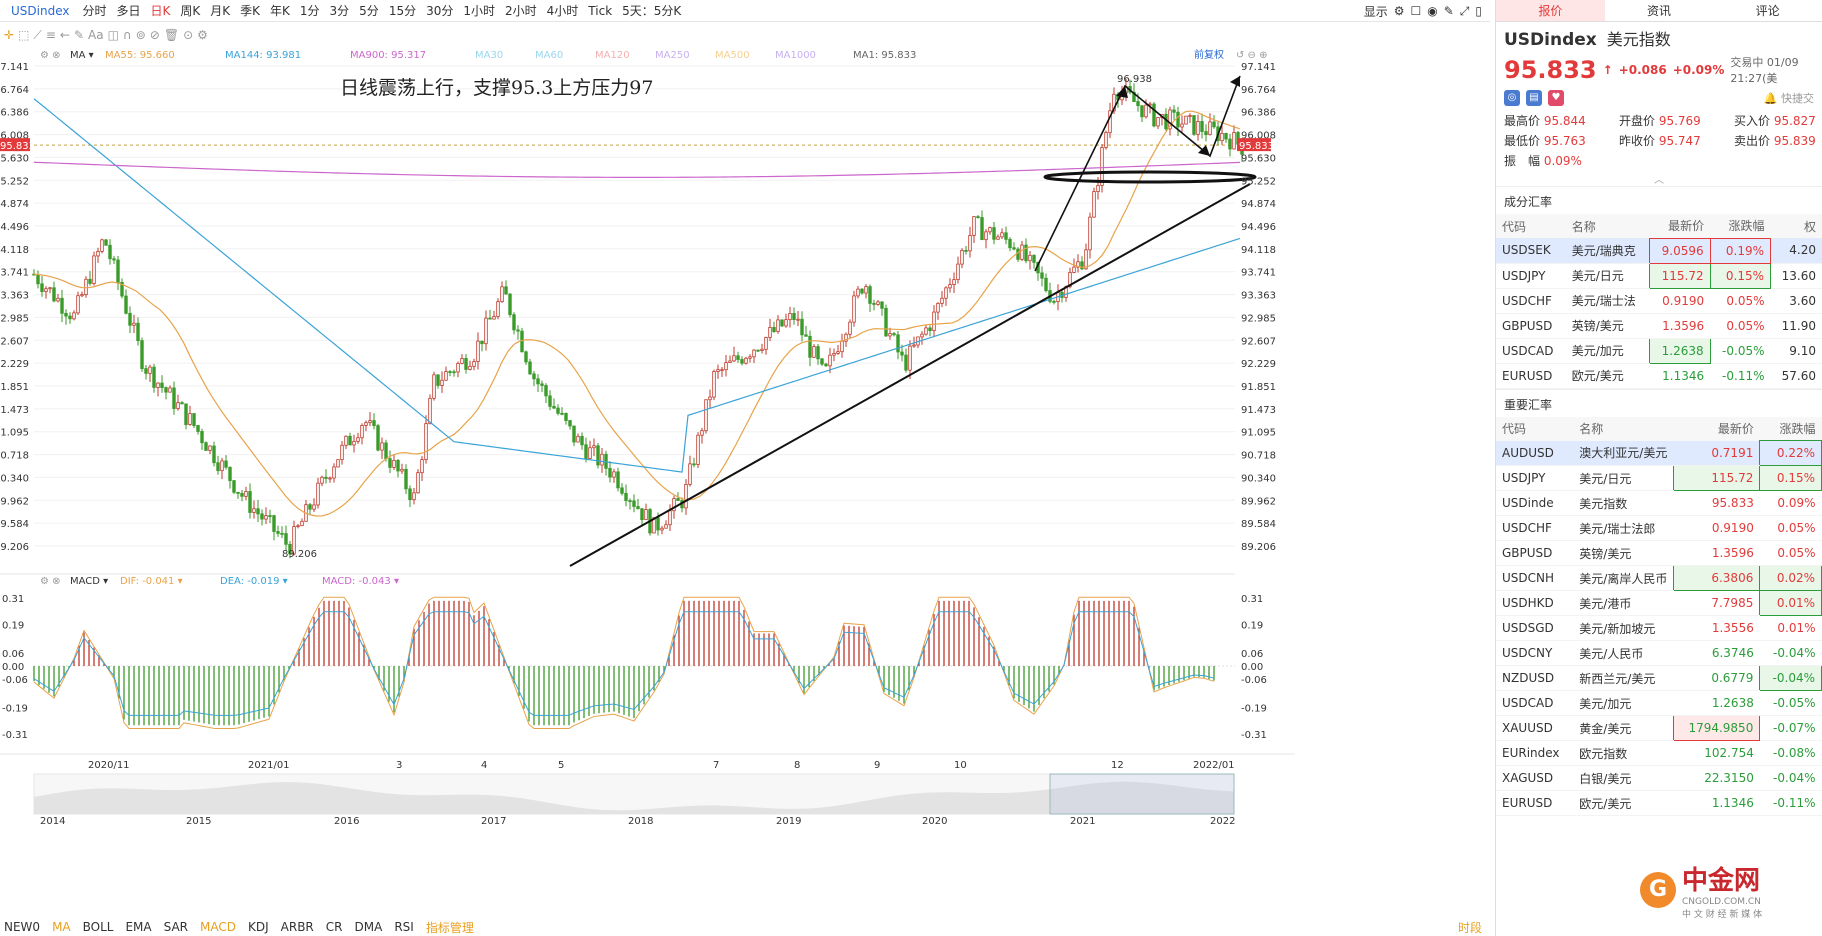 The width and height of the screenshot is (1822, 936). I want to click on table-row: USDJPY 美元/日元 115.72 0.15% 13.60, so click(1659, 275).